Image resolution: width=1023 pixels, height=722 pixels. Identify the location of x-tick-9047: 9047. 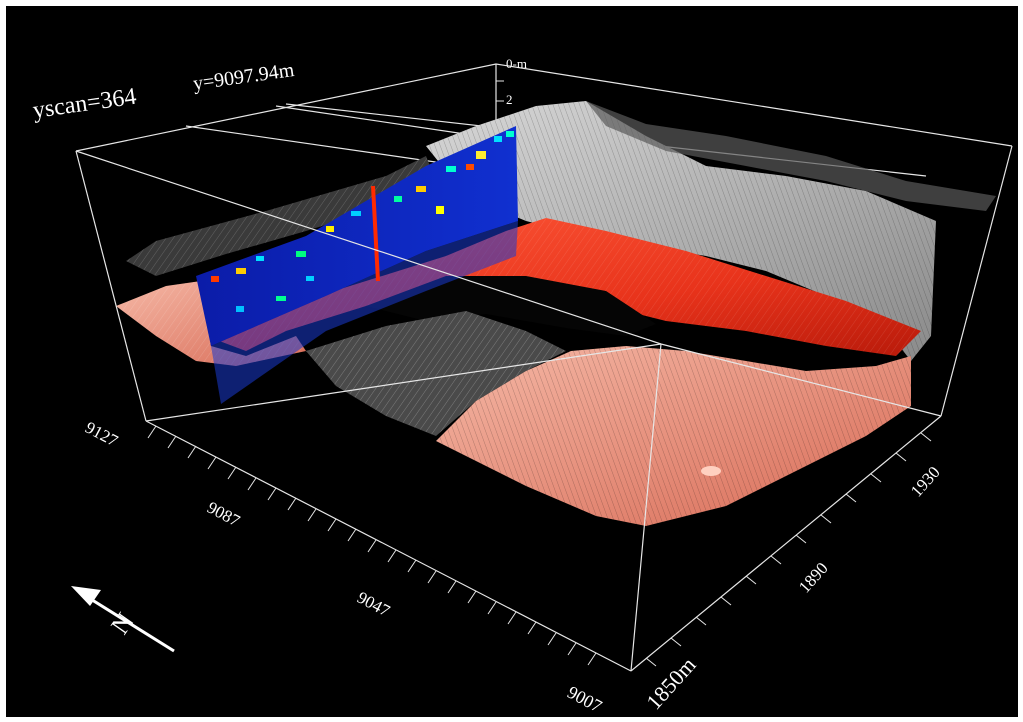
(373, 604).